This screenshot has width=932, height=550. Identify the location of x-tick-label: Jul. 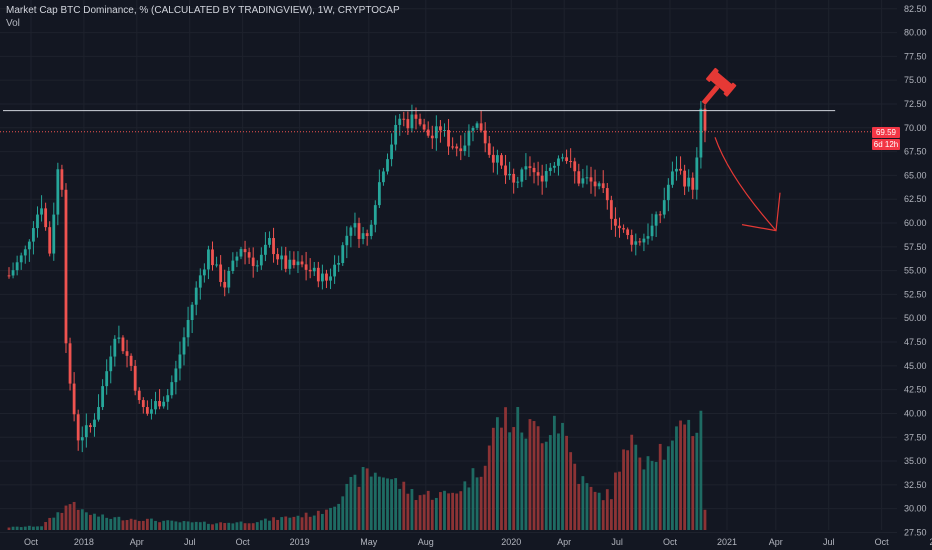
(829, 542).